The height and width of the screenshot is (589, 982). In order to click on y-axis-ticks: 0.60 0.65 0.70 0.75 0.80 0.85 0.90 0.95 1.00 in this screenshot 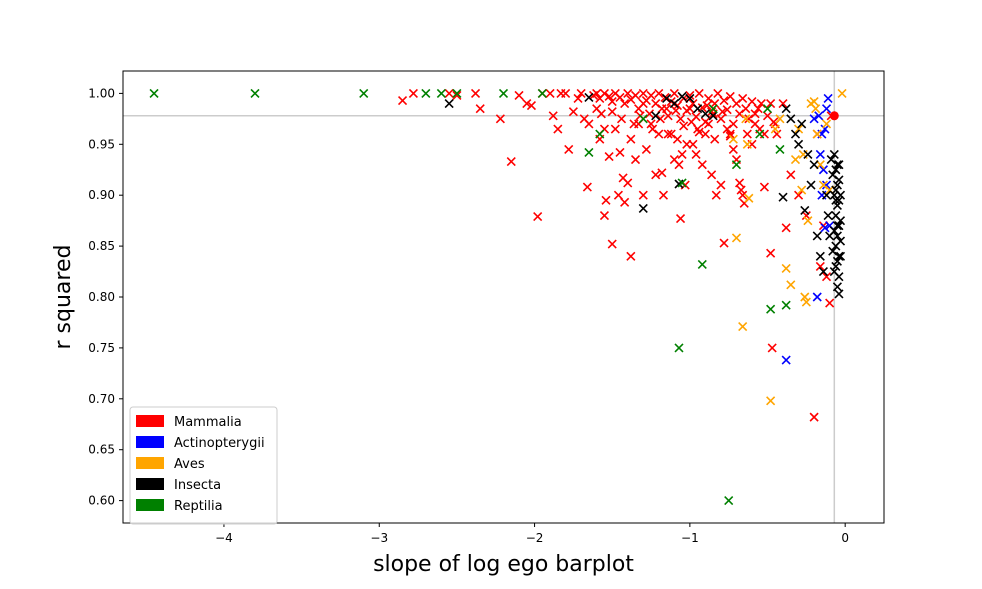, I will do `click(105, 297)`.